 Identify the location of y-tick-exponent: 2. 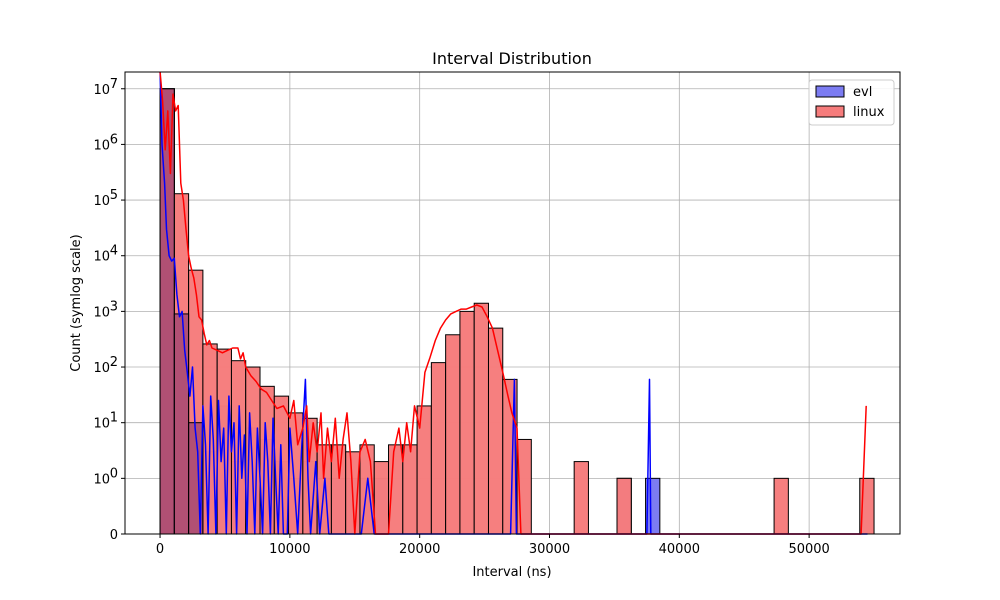
(114, 362).